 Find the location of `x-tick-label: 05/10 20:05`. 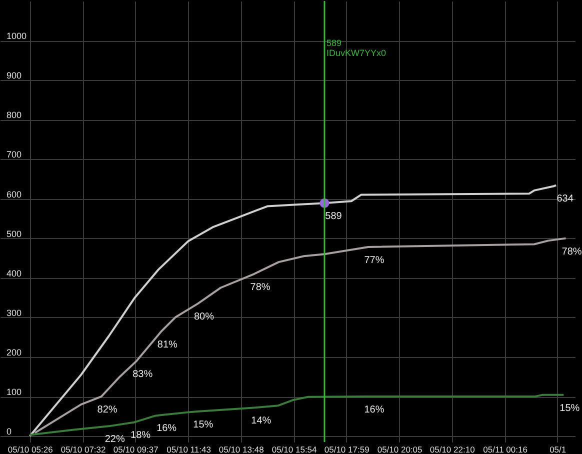

x-tick-label: 05/10 20:05 is located at coordinates (400, 449).